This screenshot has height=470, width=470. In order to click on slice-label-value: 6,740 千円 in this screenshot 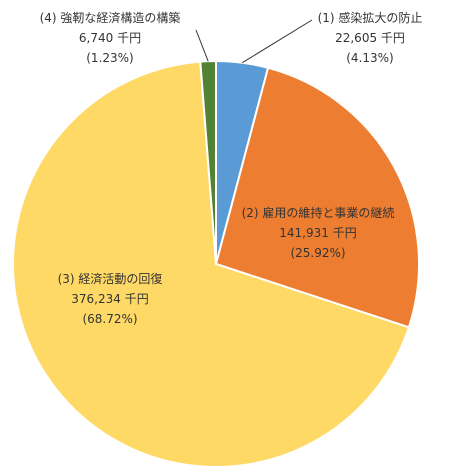, I will do `click(110, 38)`.